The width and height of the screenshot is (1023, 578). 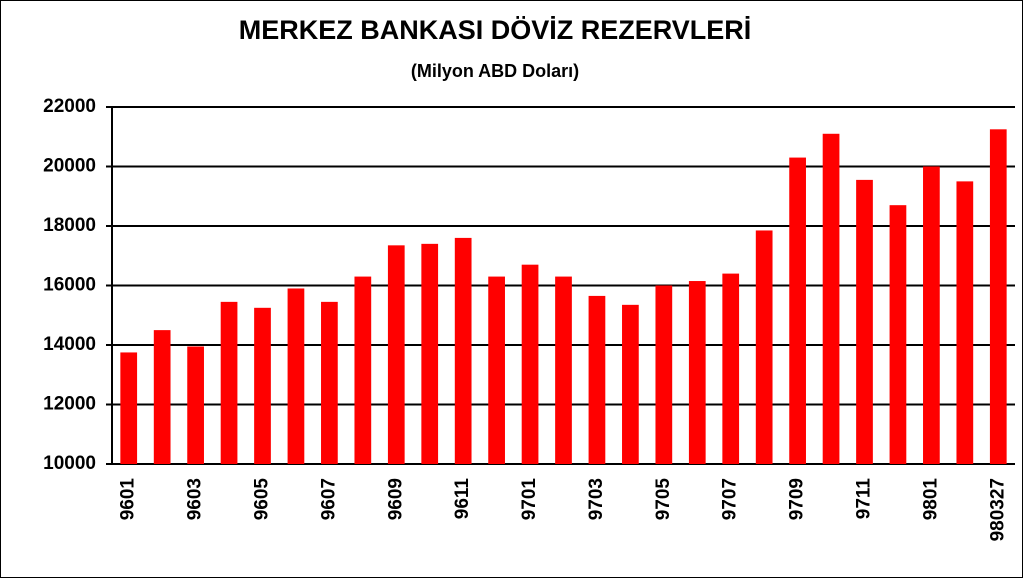 What do you see at coordinates (997, 509) in the screenshot?
I see `x-tick-label: 980327` at bounding box center [997, 509].